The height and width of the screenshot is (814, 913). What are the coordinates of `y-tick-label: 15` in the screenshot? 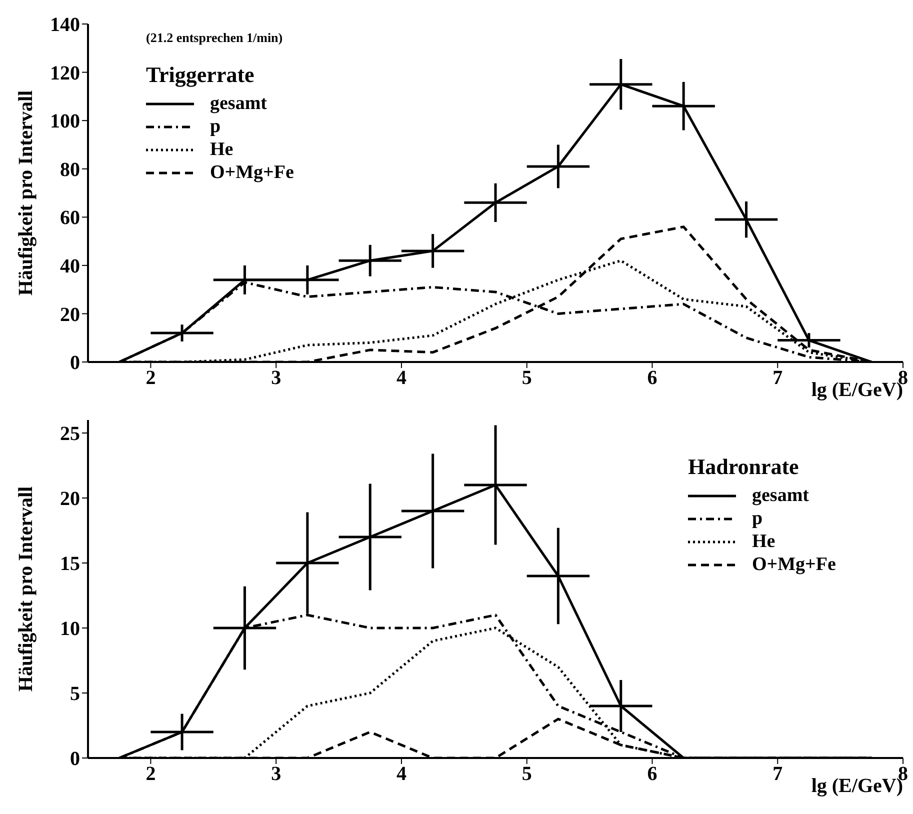 It's located at (70, 564).